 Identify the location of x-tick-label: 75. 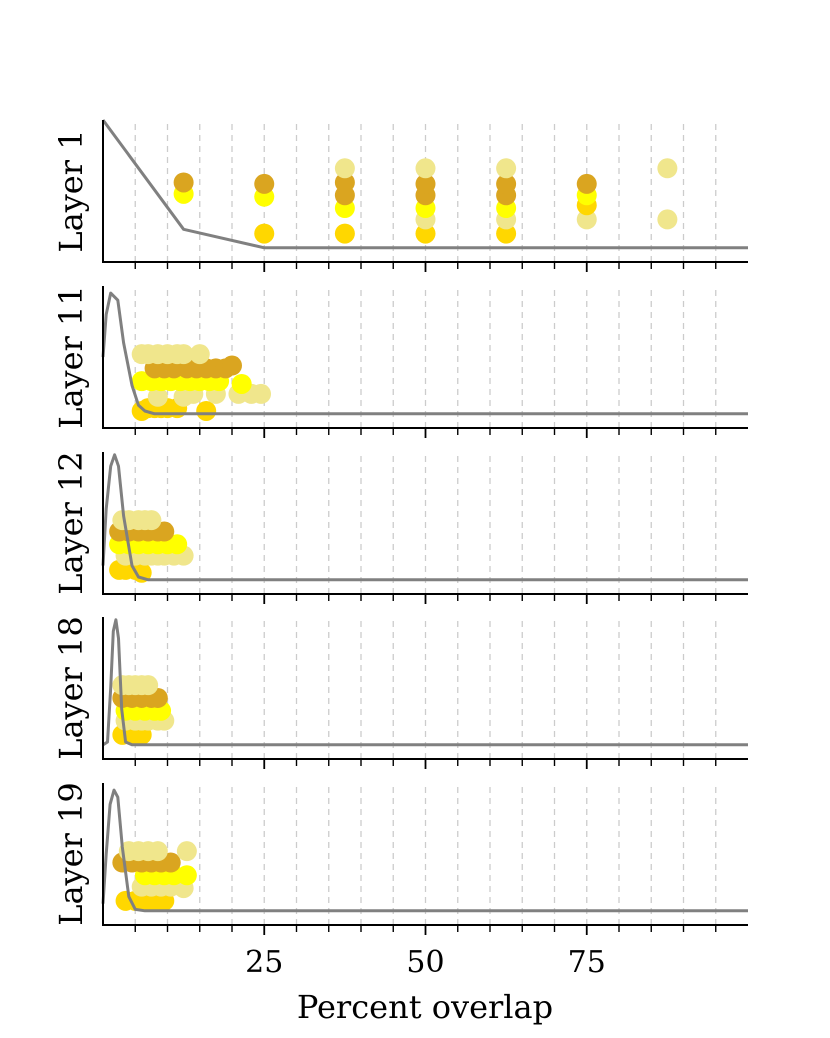
(587, 962).